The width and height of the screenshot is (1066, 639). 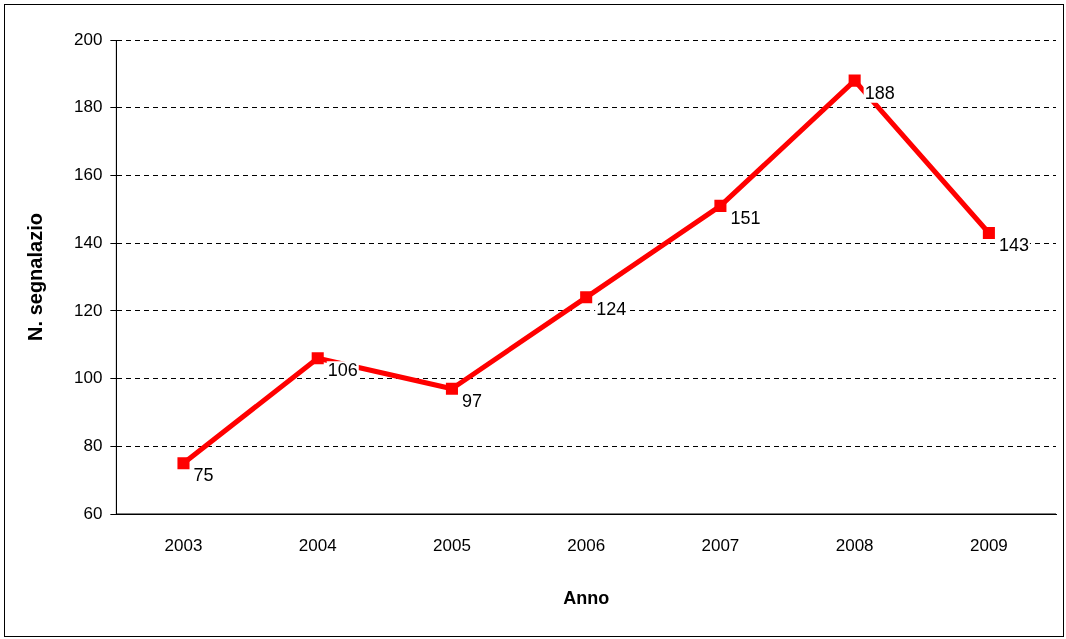 I want to click on data-label: 75, so click(x=203, y=475).